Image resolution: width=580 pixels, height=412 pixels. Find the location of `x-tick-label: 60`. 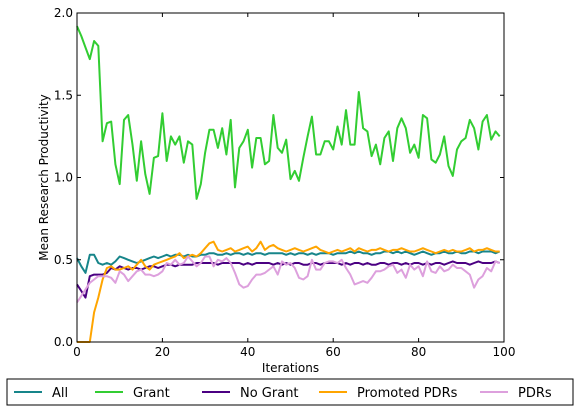

x-tick-label: 60 is located at coordinates (333, 352).